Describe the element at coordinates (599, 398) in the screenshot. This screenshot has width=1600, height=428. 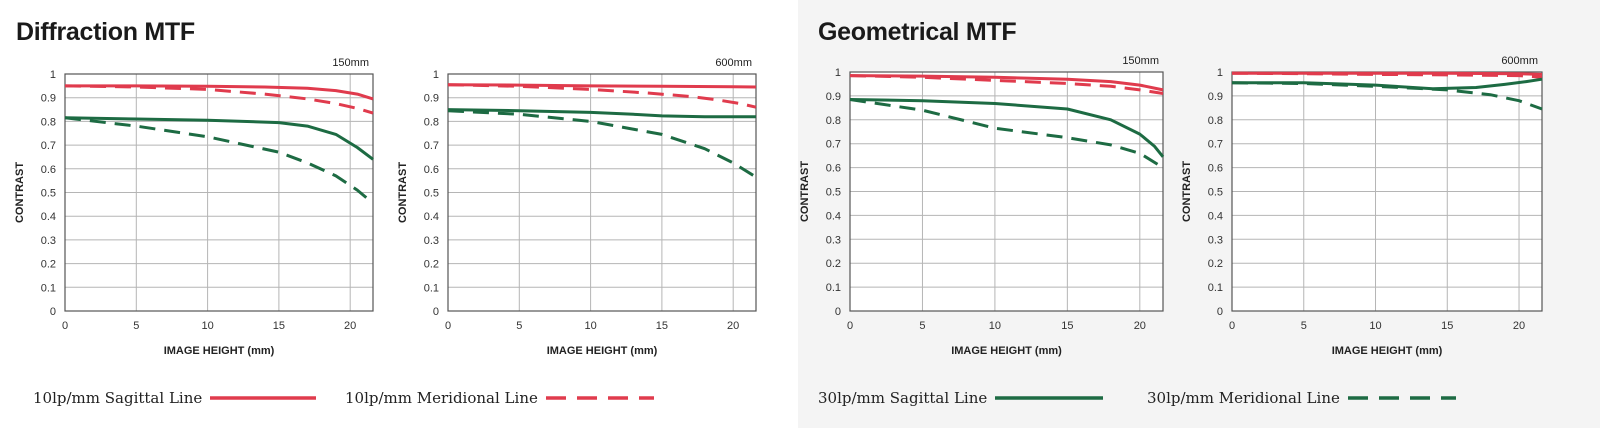
I see `legend-dashed-red-line` at that location.